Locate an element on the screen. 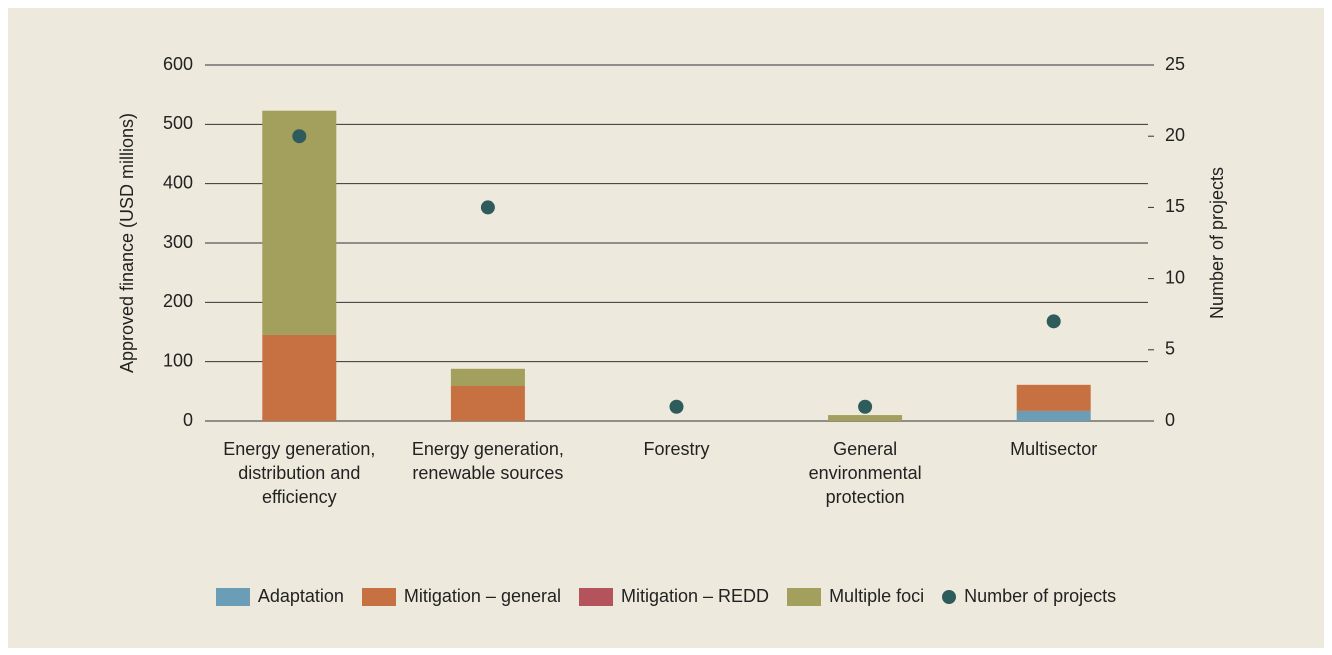  legend-label: Number of projects is located at coordinates (1040, 596).